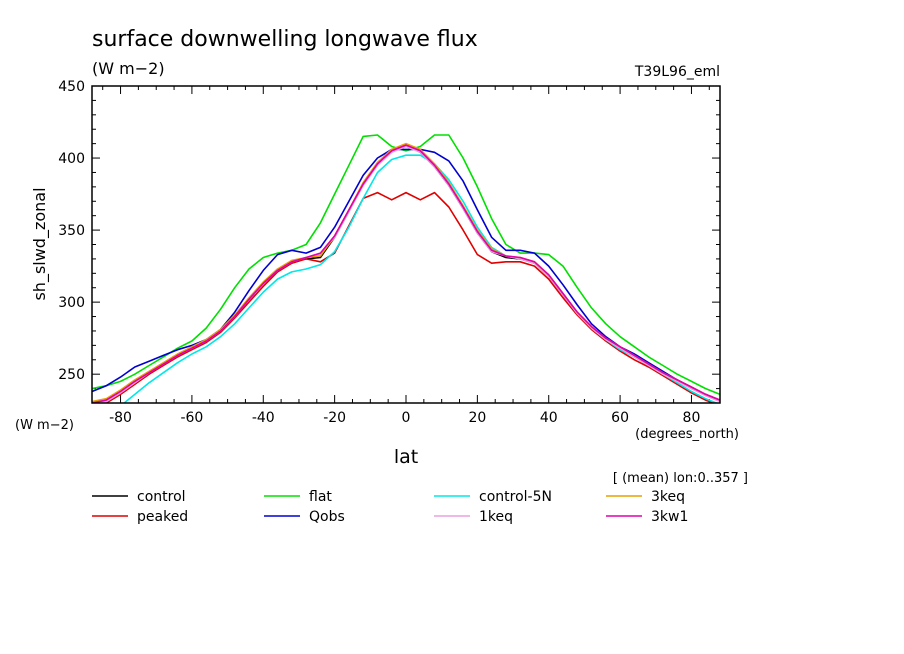 The width and height of the screenshot is (904, 654). What do you see at coordinates (687, 434) in the screenshot?
I see `x-units-label: (degrees_north)` at bounding box center [687, 434].